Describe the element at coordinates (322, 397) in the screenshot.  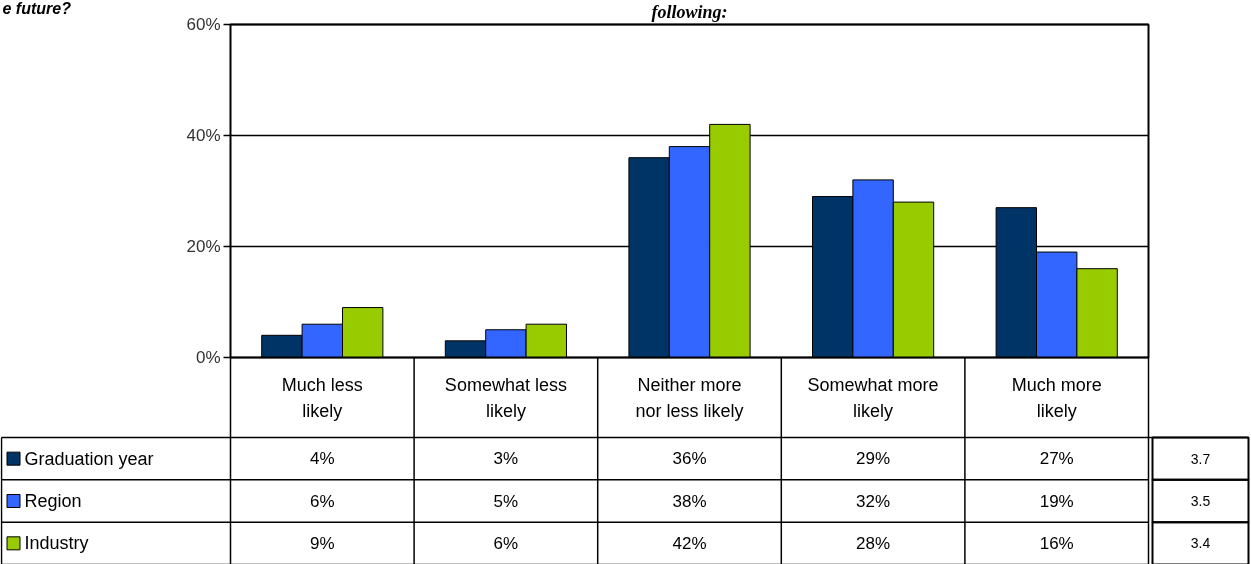
I see `x-tick-label: Much less likely` at that location.